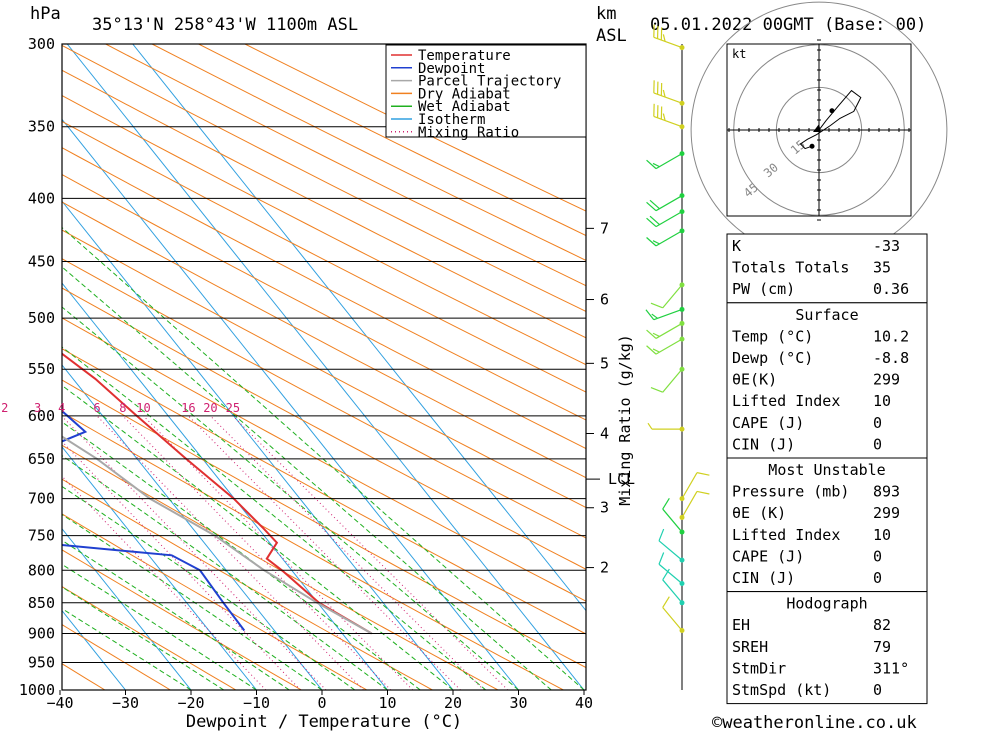 This screenshot has width=1000, height=737. I want to click on hodograph-point, so click(812, 146).